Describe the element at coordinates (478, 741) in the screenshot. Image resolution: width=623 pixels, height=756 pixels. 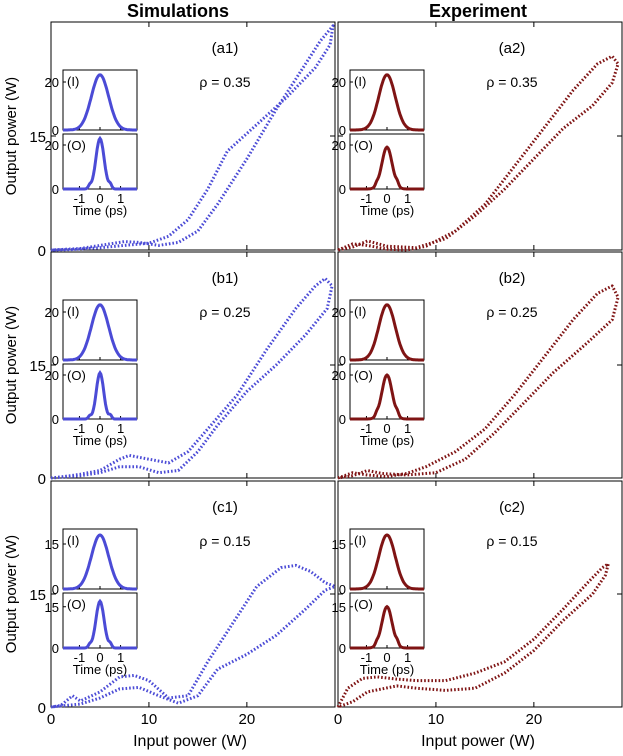
I see `x-axis-label-right: Input power (W)` at that location.